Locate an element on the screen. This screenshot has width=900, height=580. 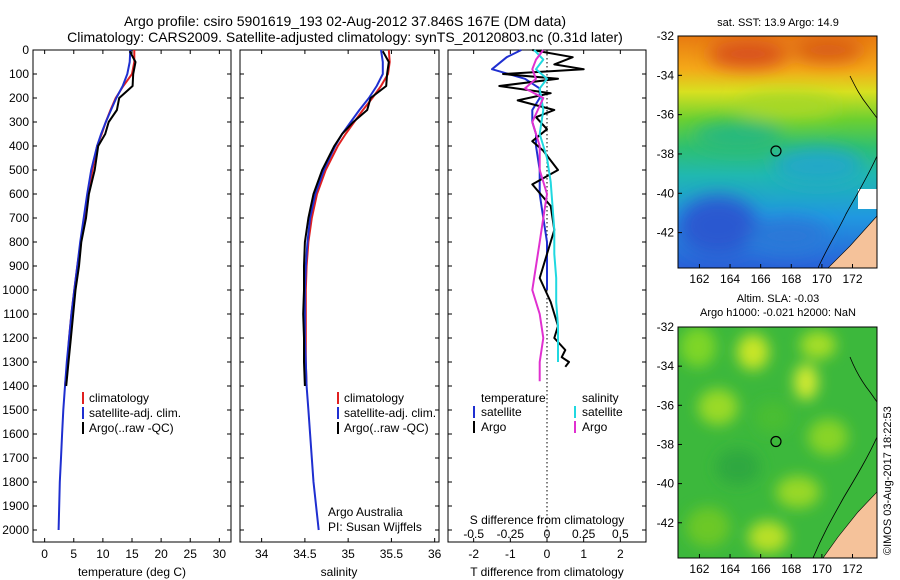
x-tick-label: 10 is located at coordinates (103, 554).